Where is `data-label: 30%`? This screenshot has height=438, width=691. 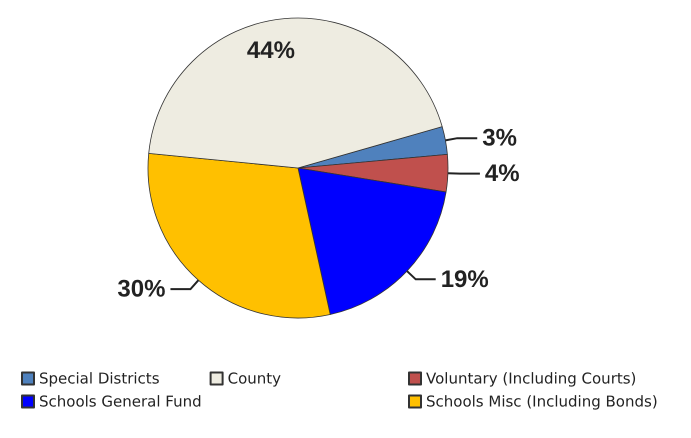
data-label: 30% is located at coordinates (141, 289).